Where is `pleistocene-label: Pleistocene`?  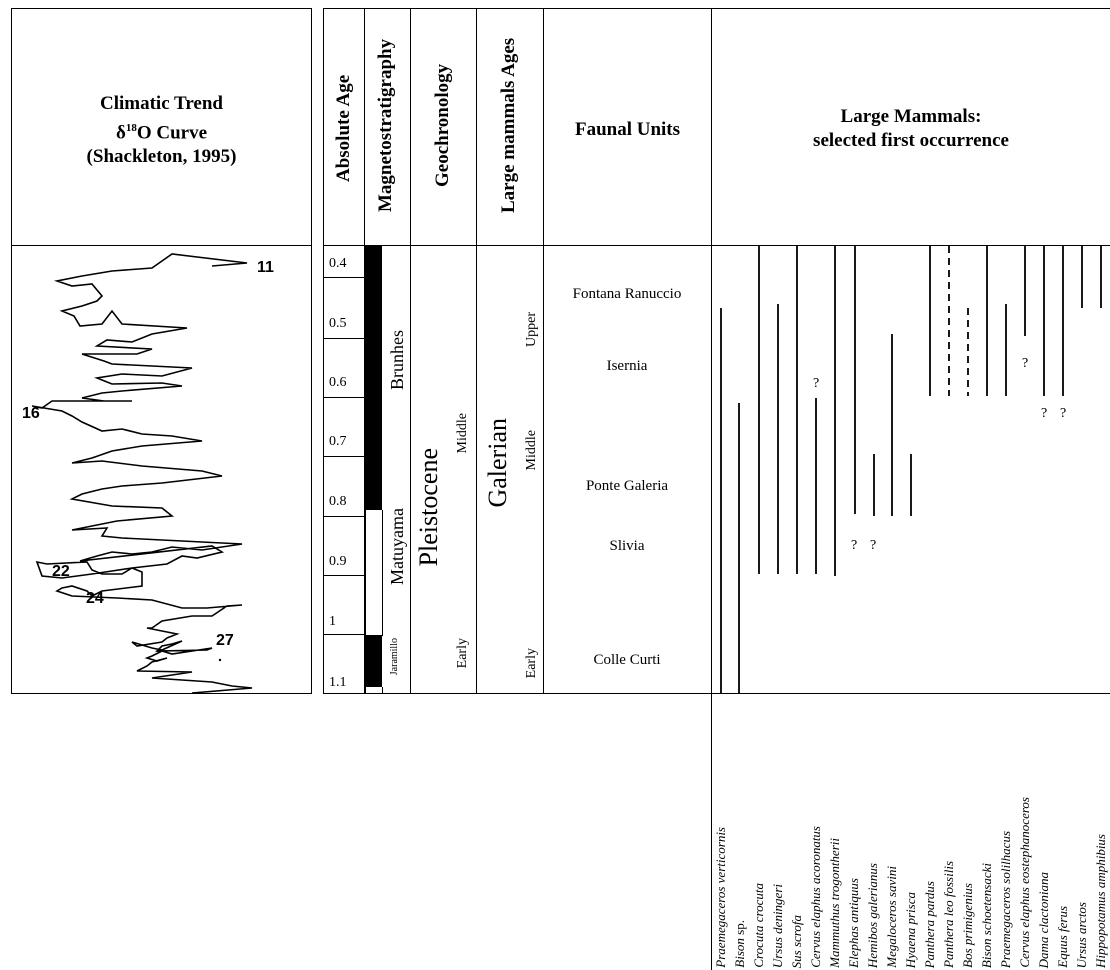
pleistocene-label: Pleistocene is located at coordinates (428, 507).